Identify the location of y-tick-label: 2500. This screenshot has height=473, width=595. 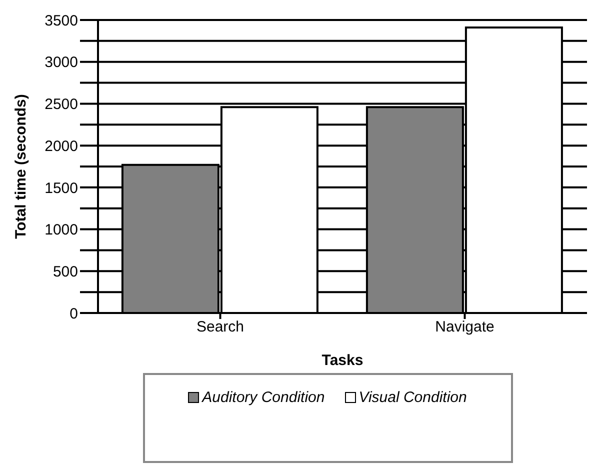
(61, 105).